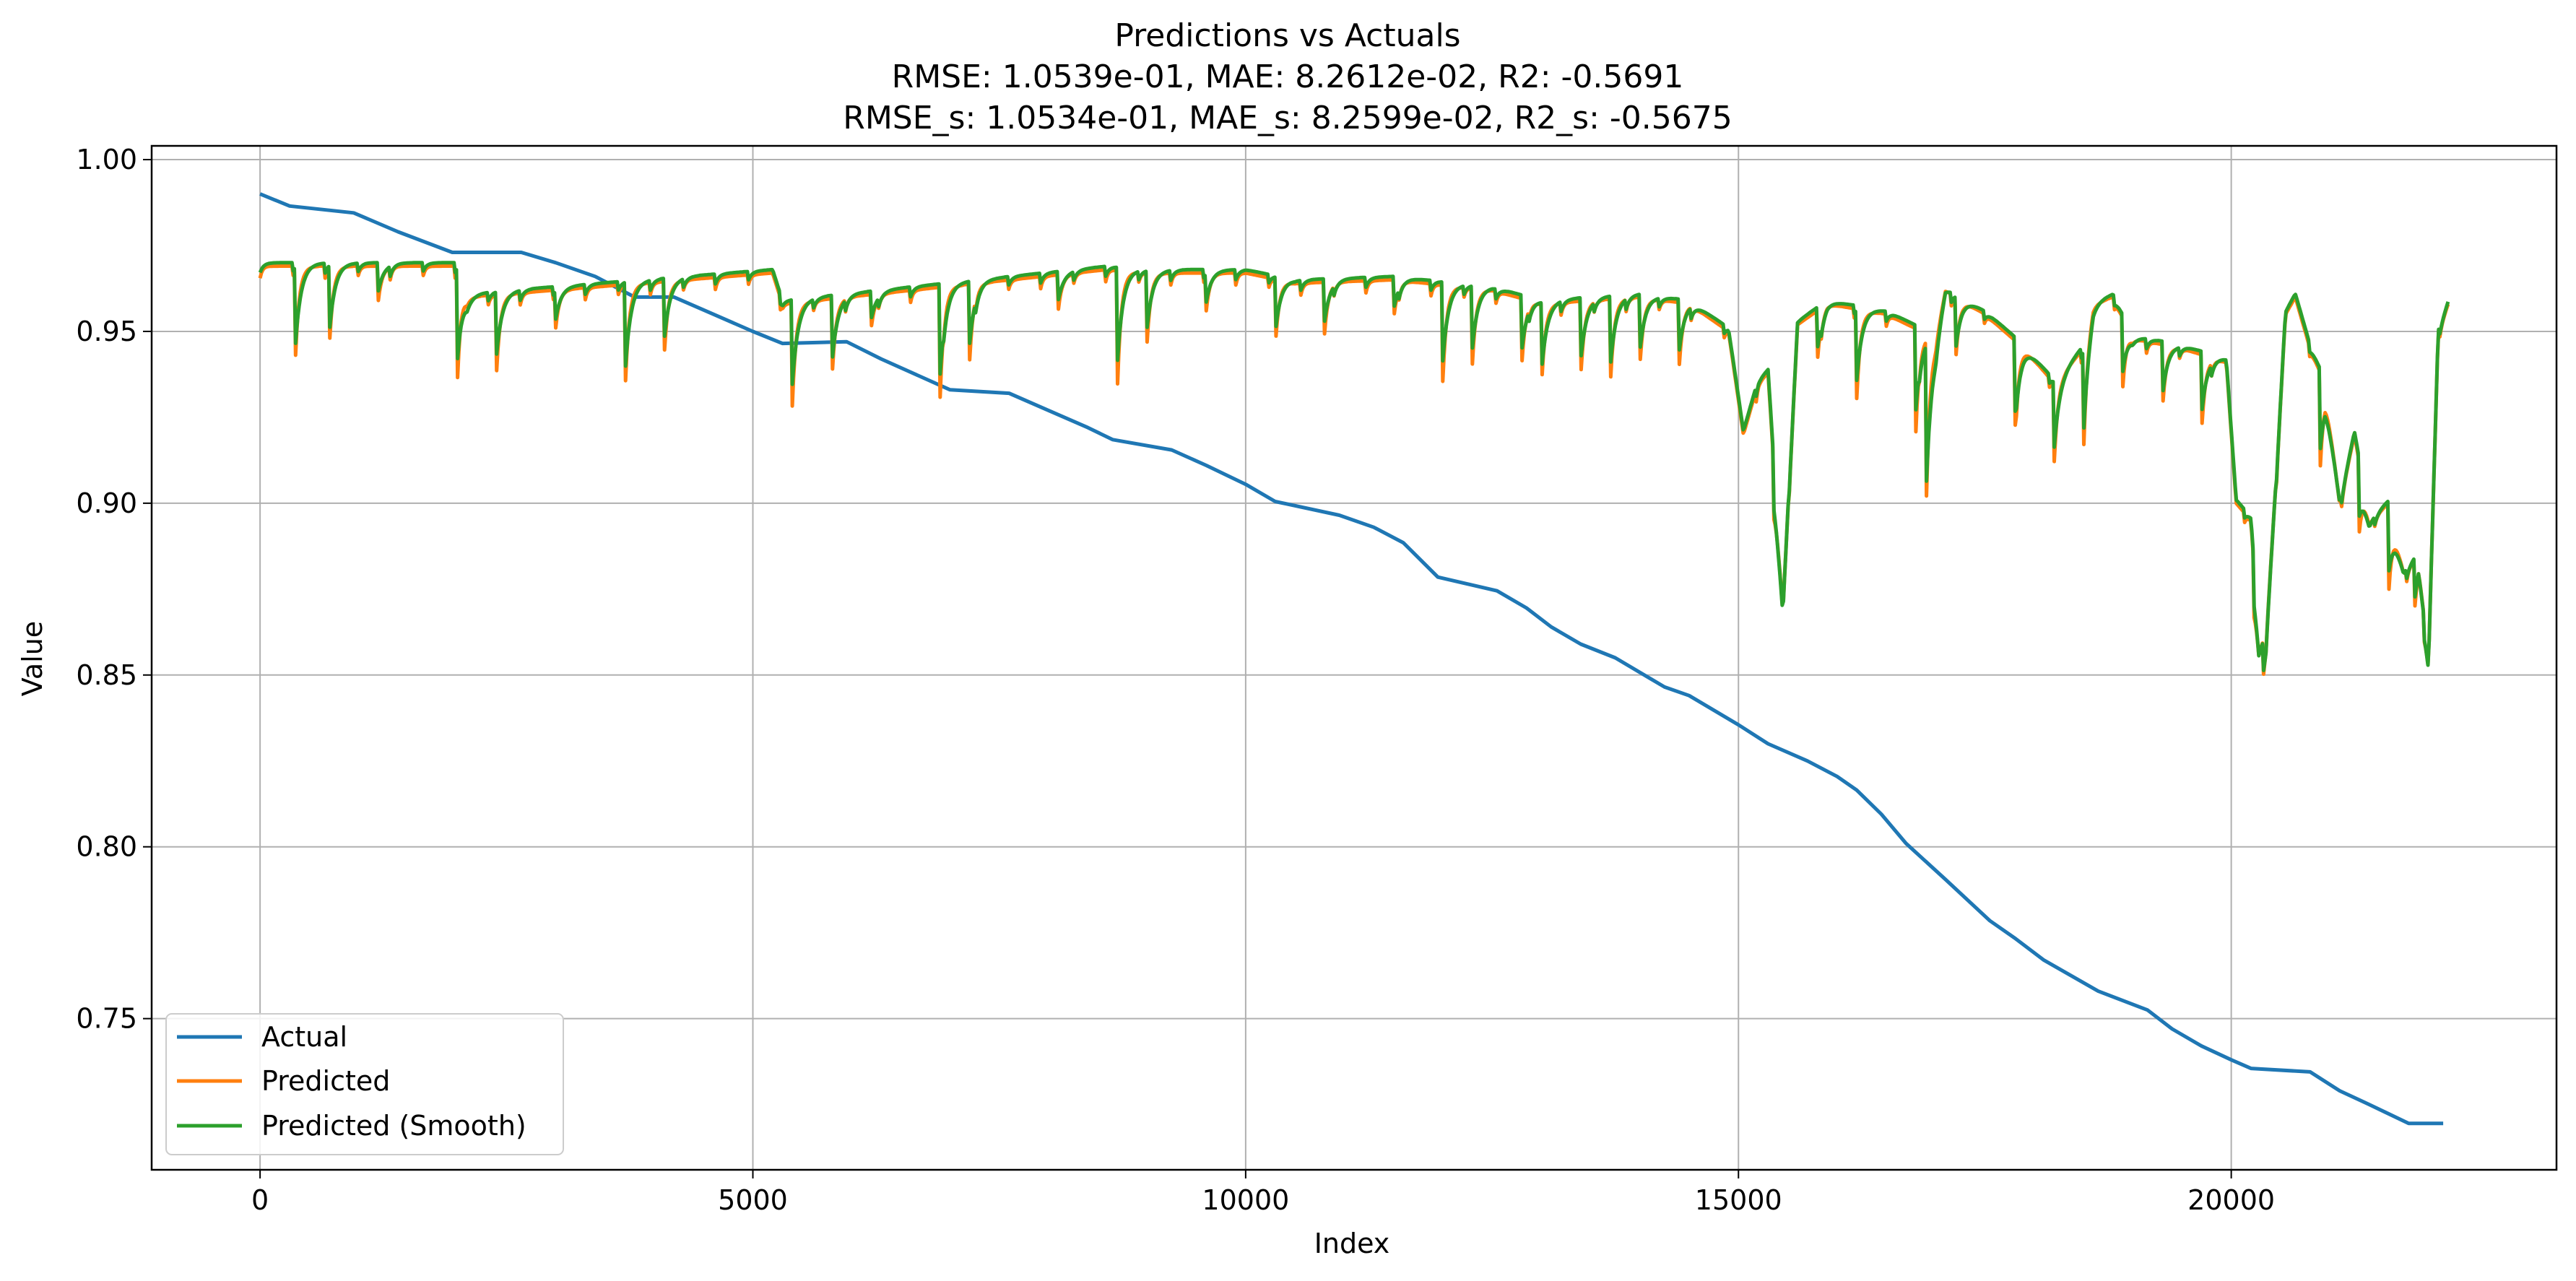  I want to click on x-tick-label: 10000, so click(1245, 1200).